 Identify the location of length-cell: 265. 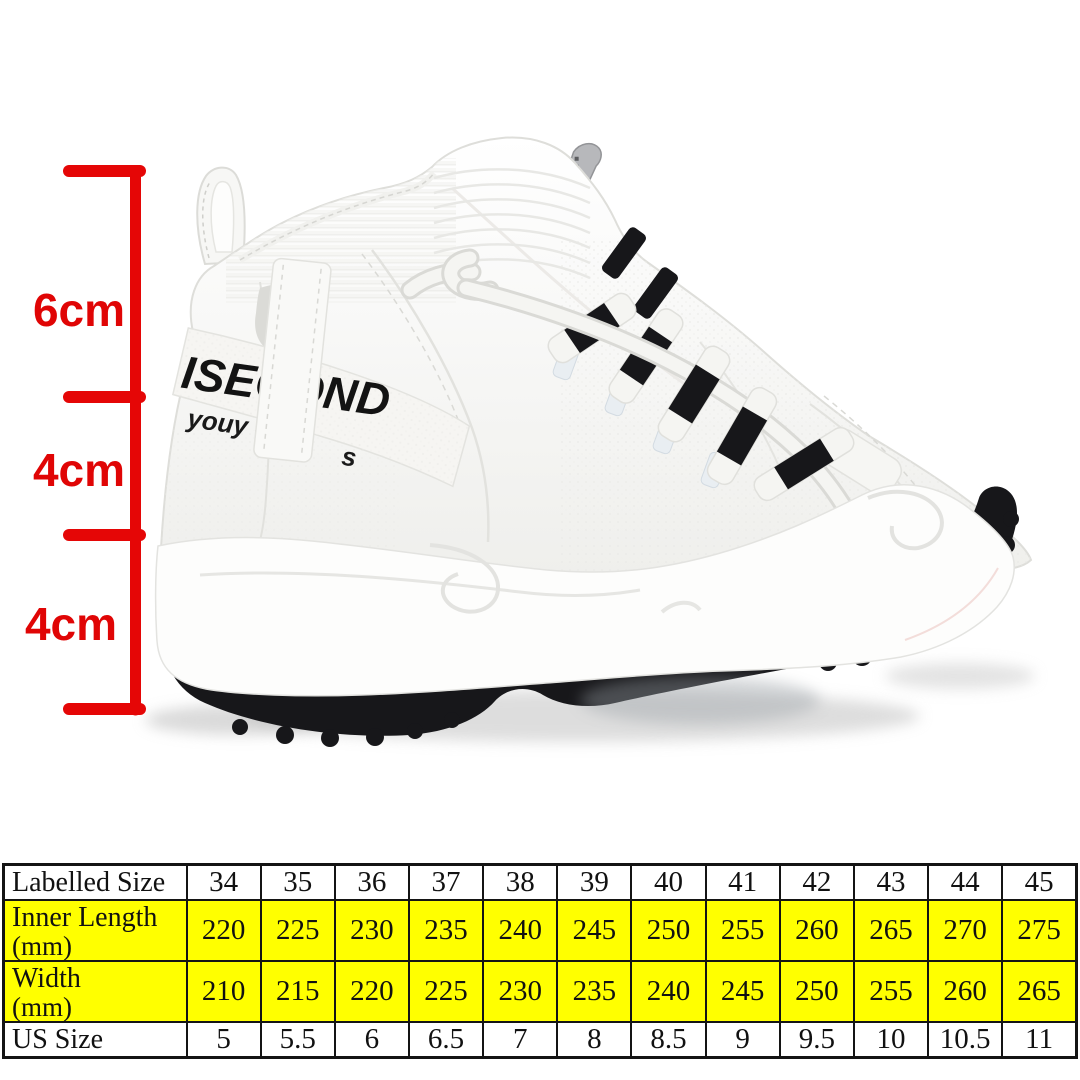
(891, 930).